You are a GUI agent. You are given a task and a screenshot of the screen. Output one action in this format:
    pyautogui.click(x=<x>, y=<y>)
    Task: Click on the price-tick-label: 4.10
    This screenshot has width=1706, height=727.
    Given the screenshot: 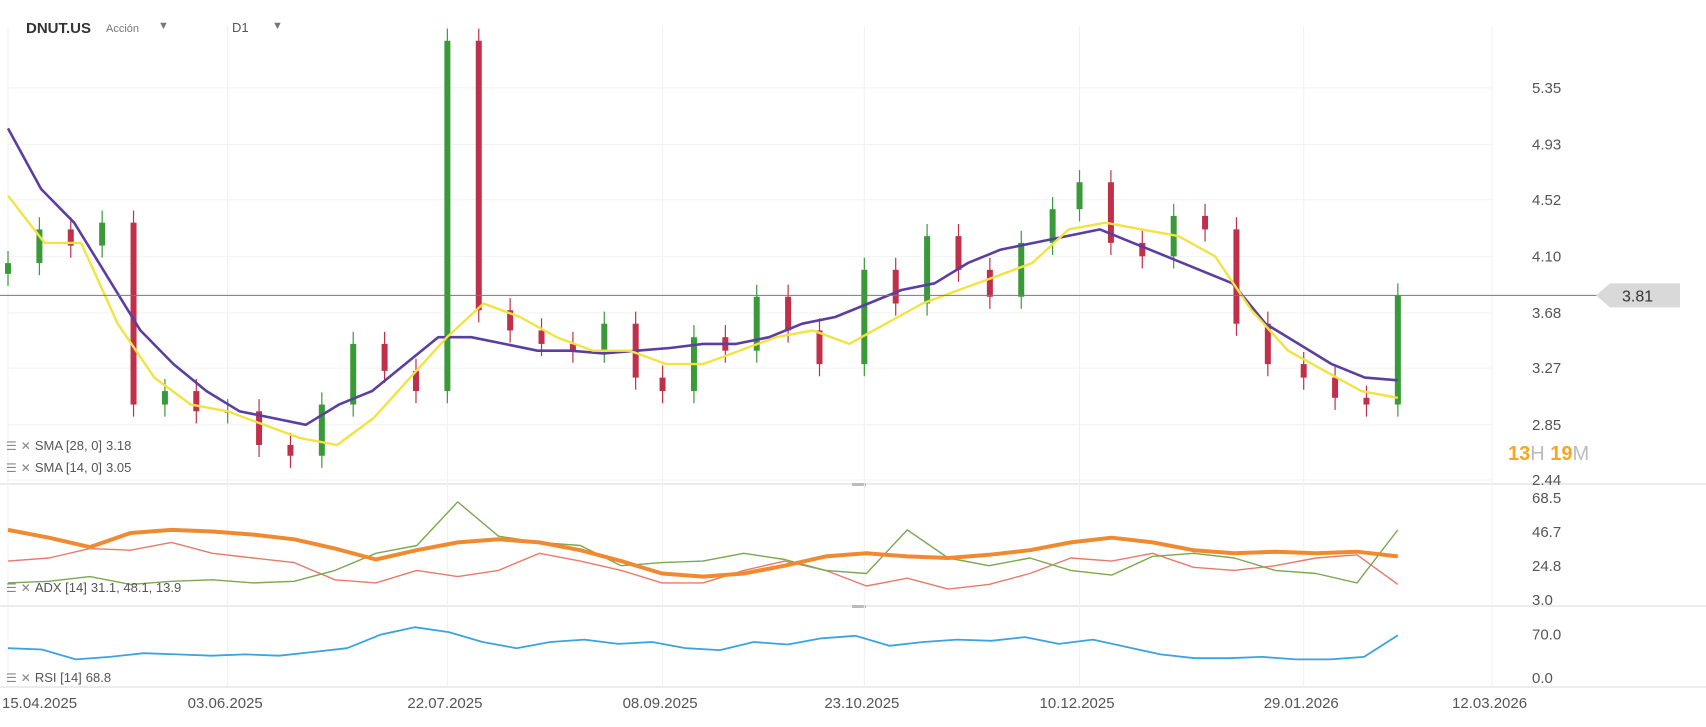 What is the action you would take?
    pyautogui.click(x=1546, y=256)
    